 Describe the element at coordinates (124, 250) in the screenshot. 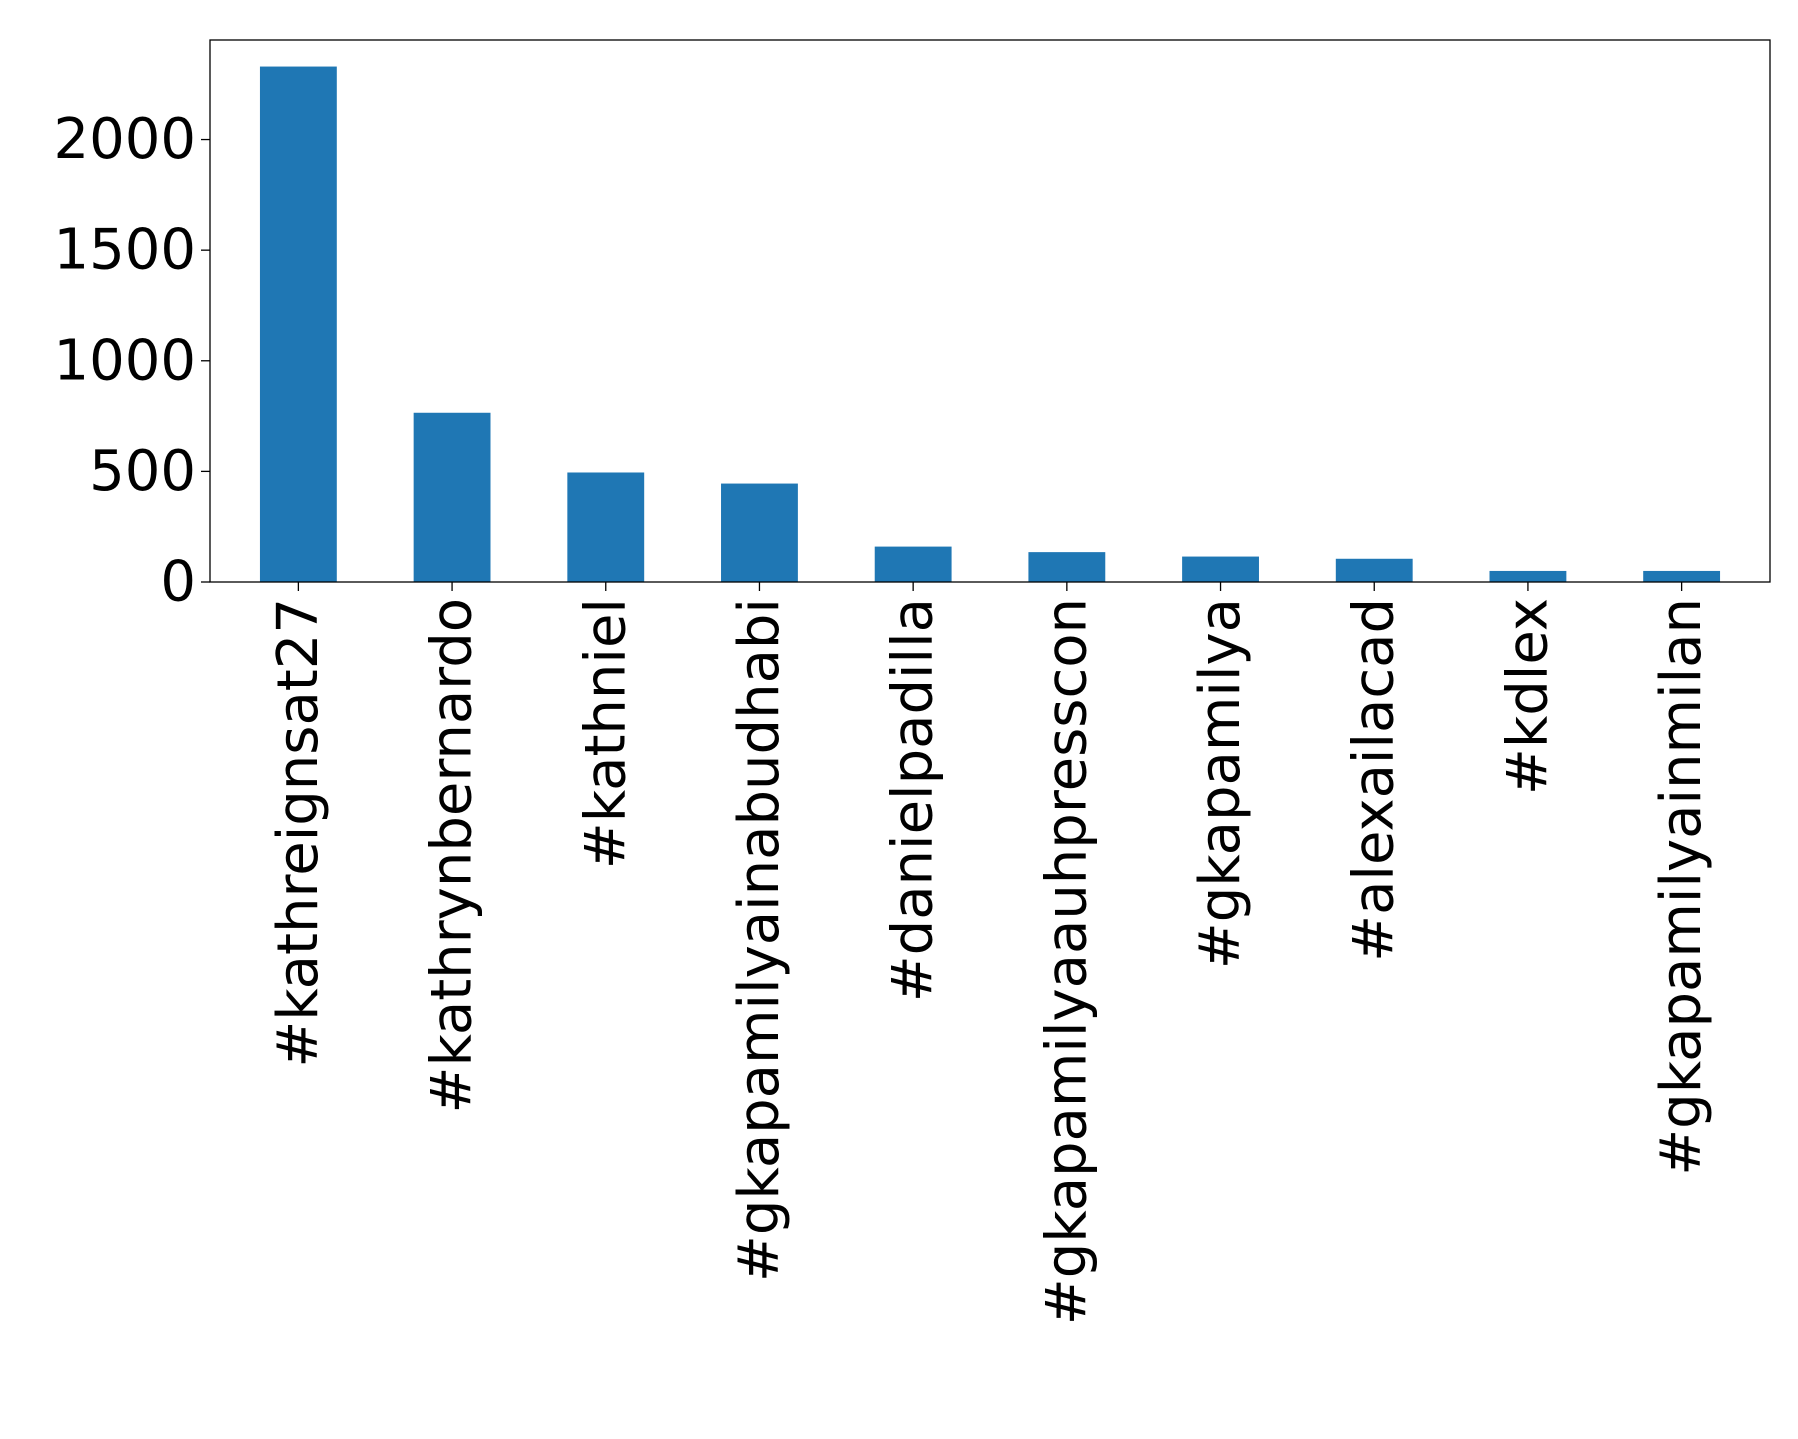

I see `y-tick-label: 1500` at that location.